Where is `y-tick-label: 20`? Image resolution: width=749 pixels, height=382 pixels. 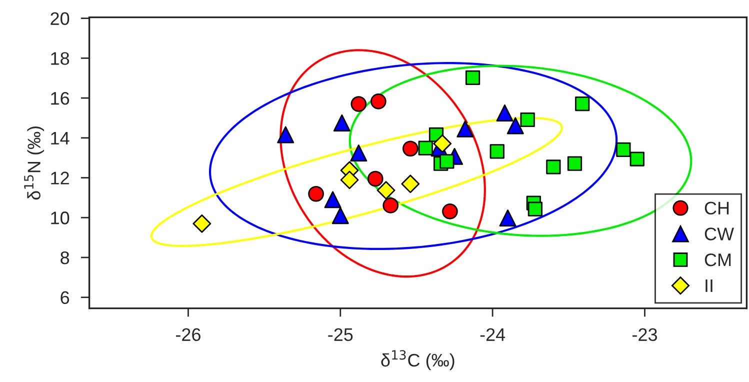 y-tick-label: 20 is located at coordinates (60, 19).